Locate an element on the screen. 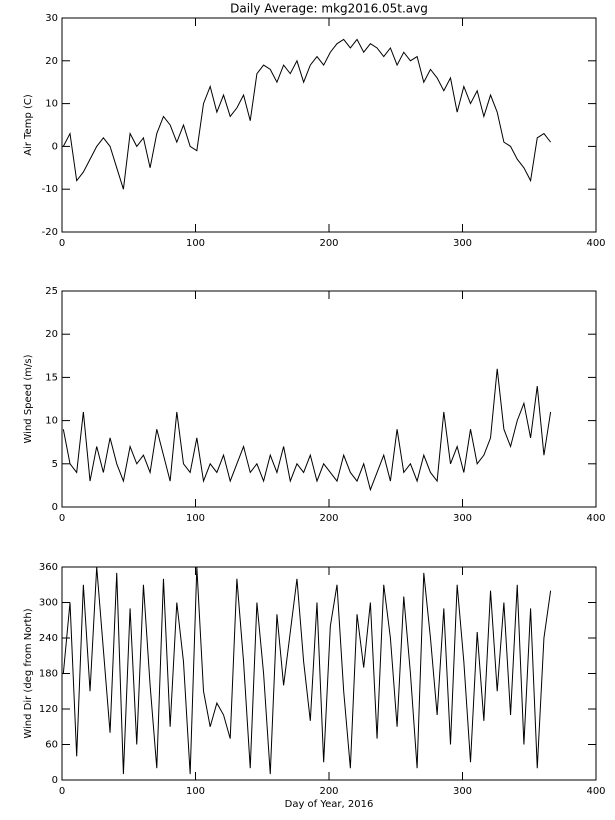 Image resolution: width=615 pixels, height=820 pixels. x-axis-label: Day of Year, 2016 is located at coordinates (329, 804).